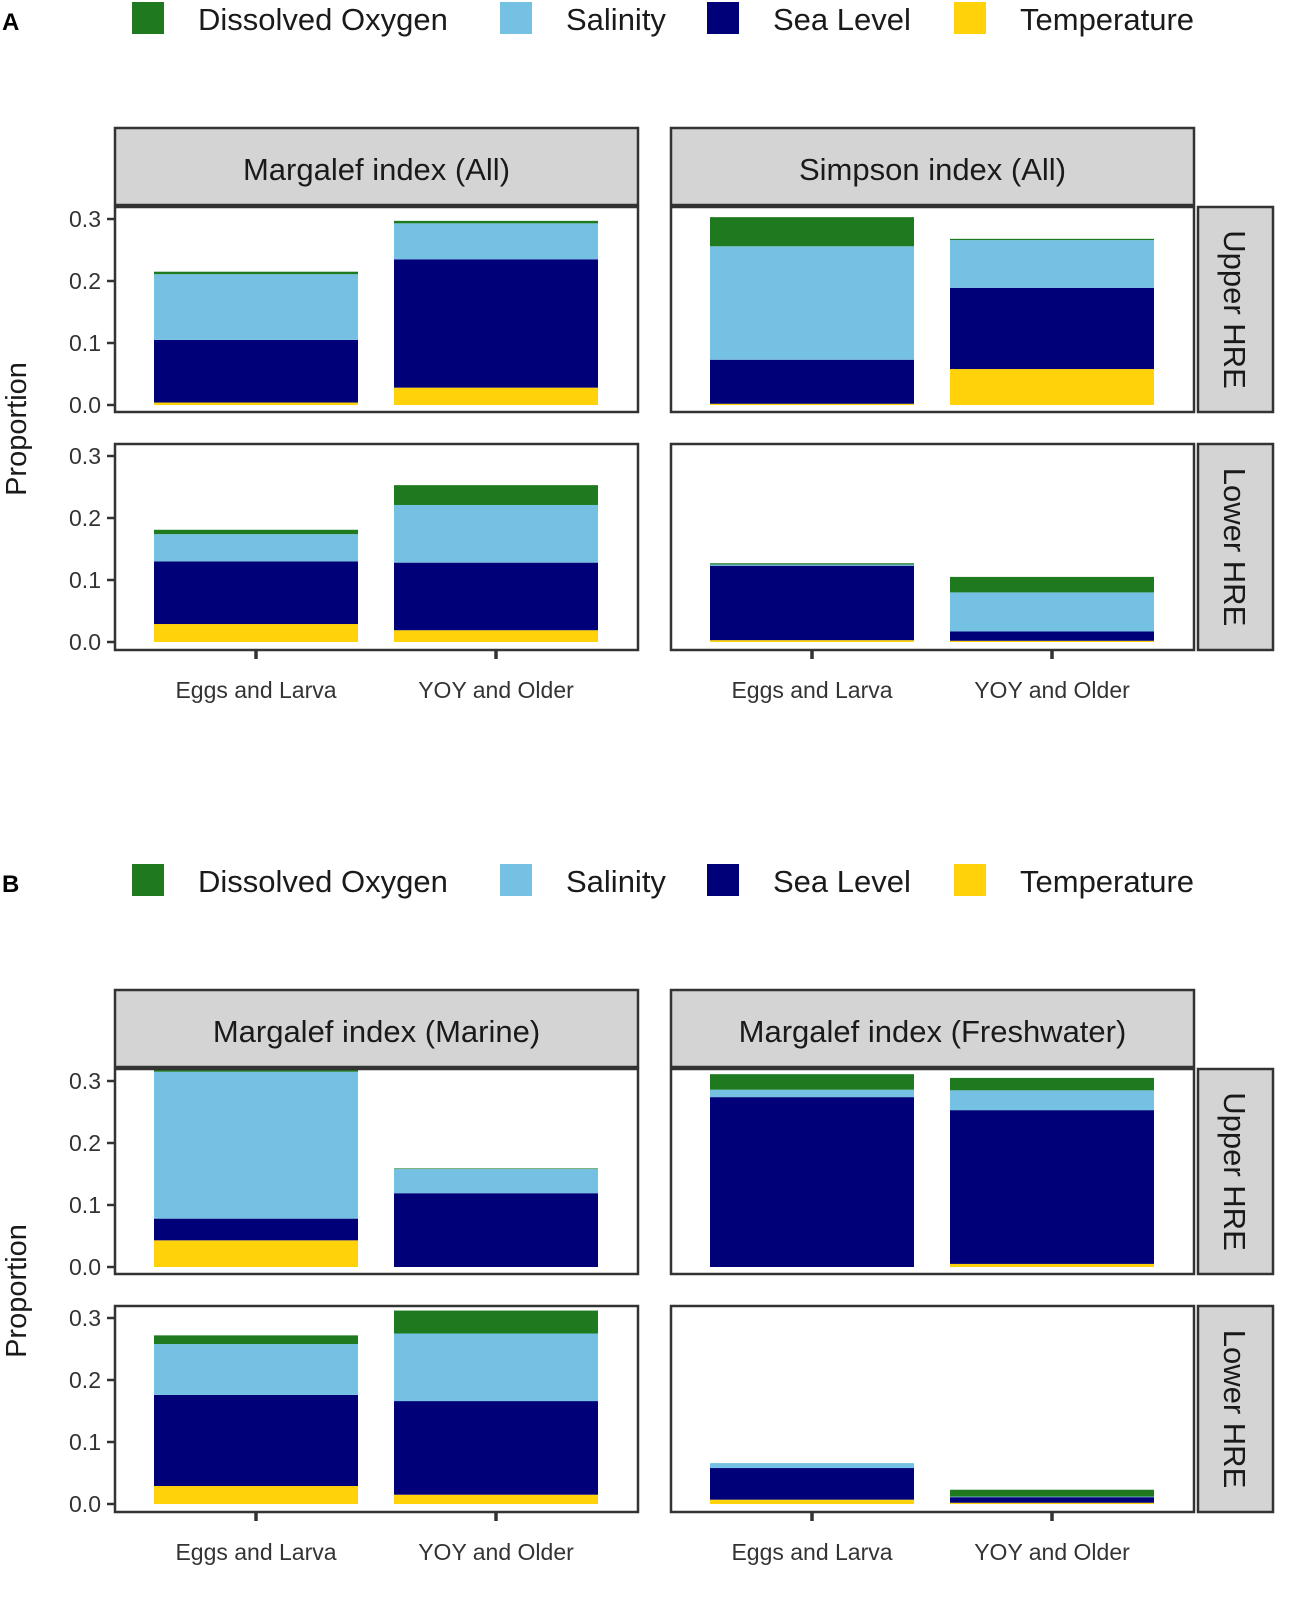  I want to click on column-strip-margalef-index-freshwater, so click(932, 1028).